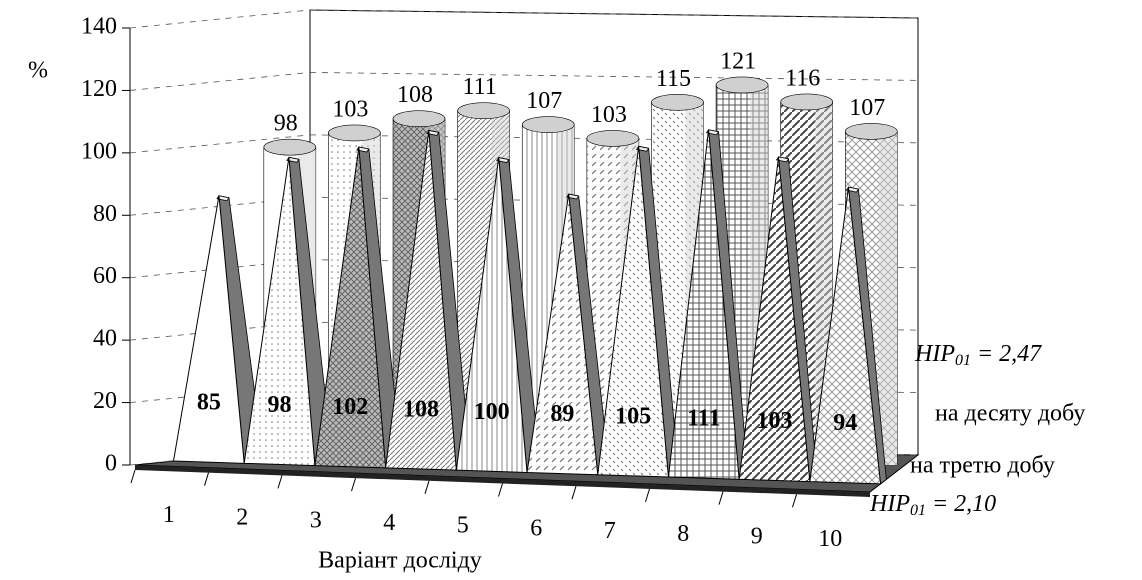 The width and height of the screenshot is (1142, 580). Describe the element at coordinates (633, 416) in the screenshot. I see `data-label: 105` at that location.